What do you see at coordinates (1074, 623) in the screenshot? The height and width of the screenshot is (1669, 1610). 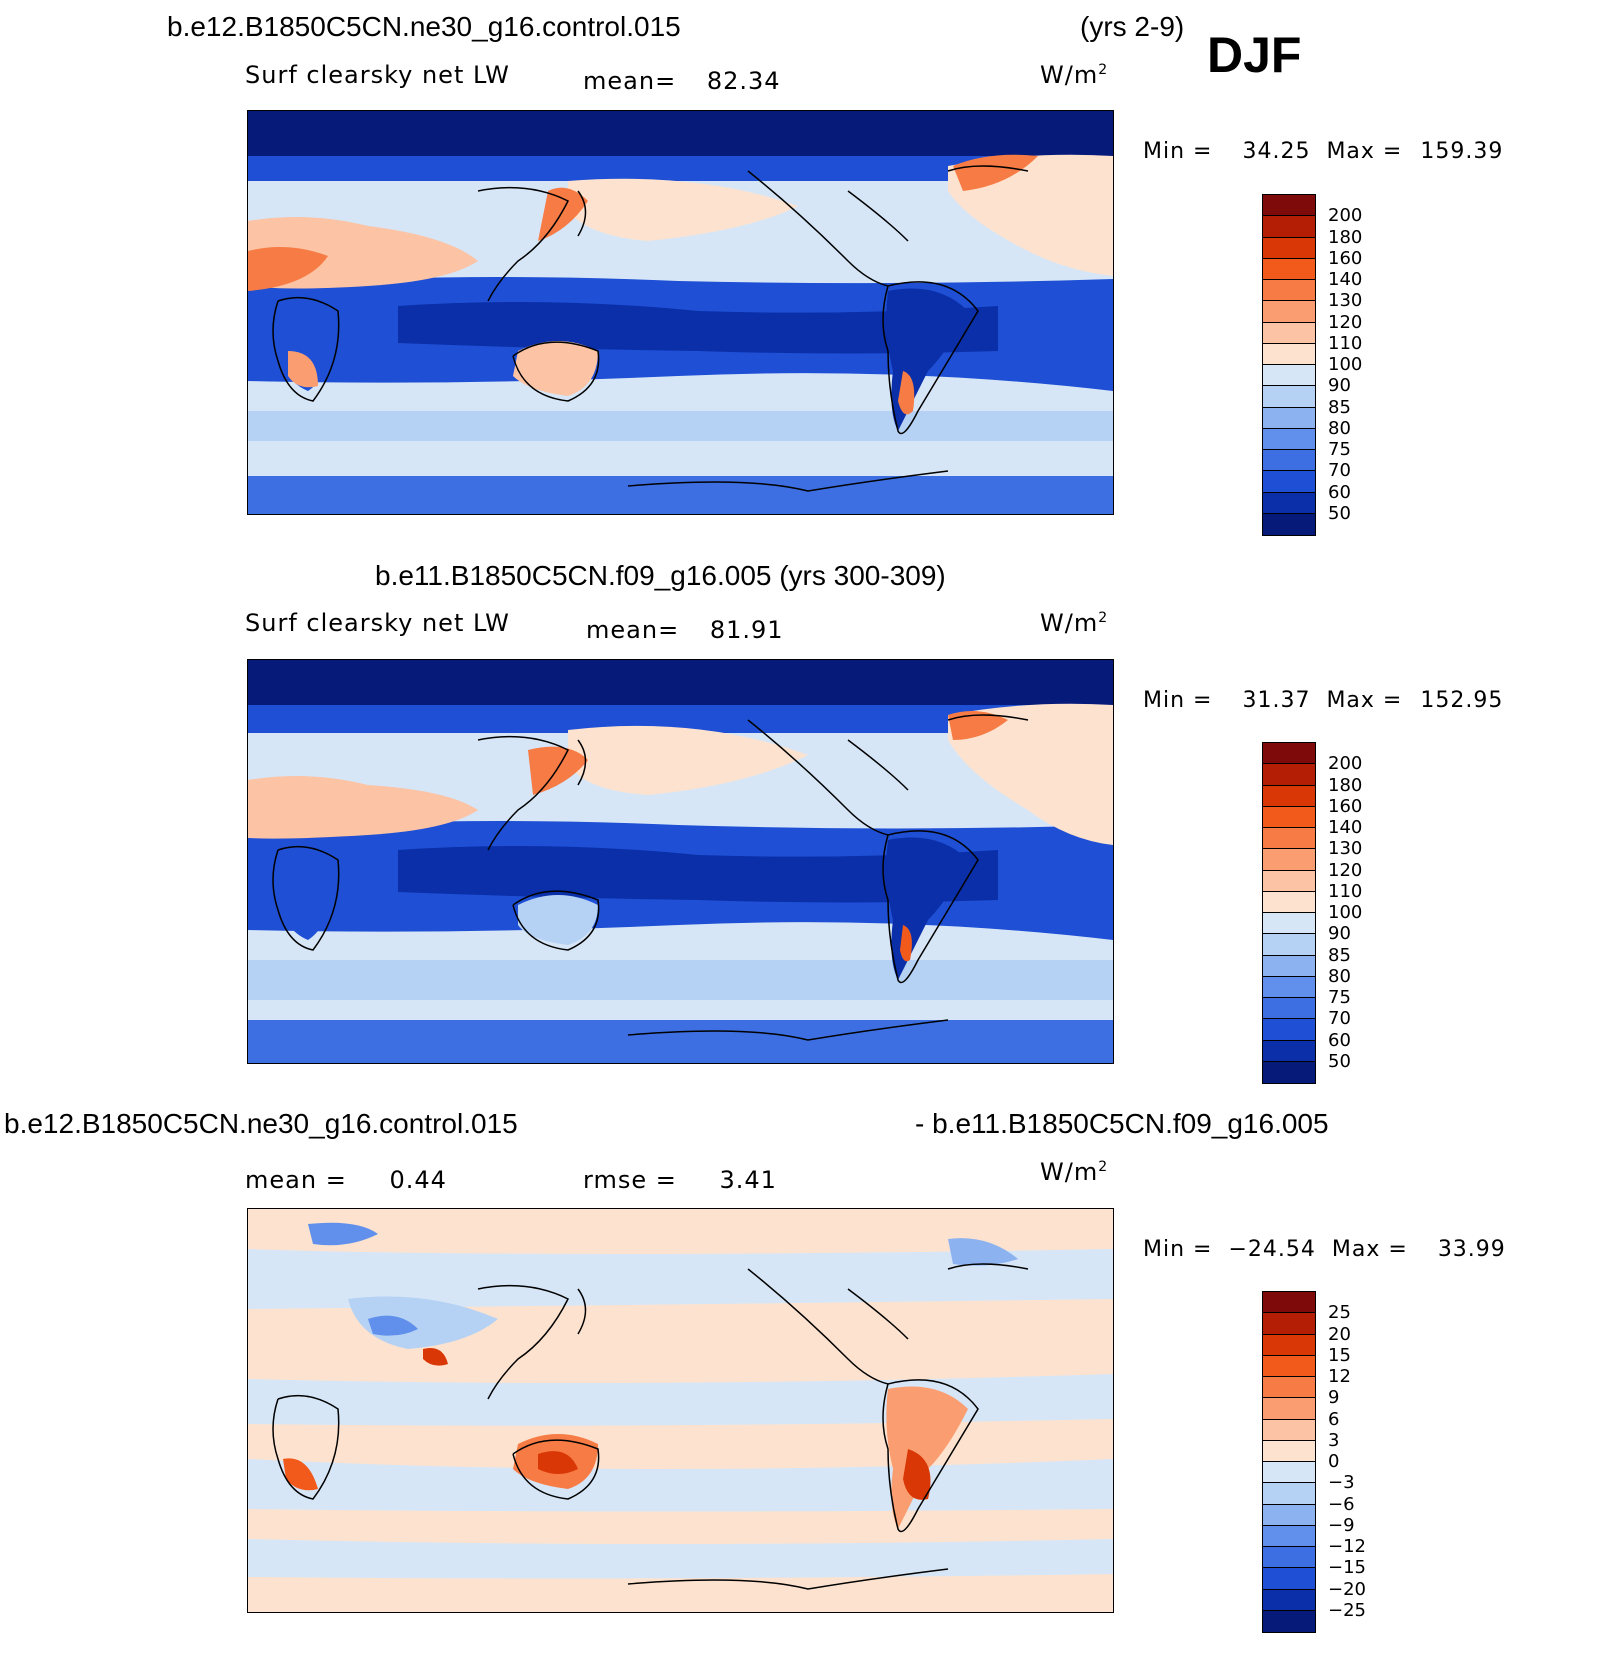 I see `panel2-units: W/m2` at bounding box center [1074, 623].